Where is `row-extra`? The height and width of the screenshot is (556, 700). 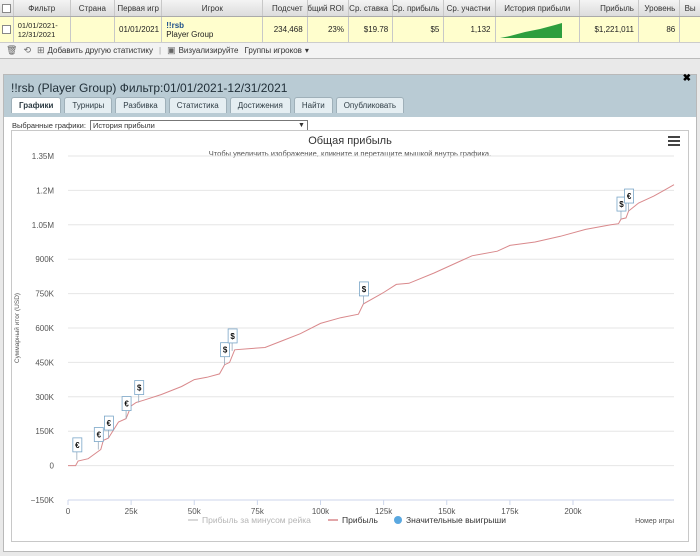
row-extra is located at coordinates (690, 29).